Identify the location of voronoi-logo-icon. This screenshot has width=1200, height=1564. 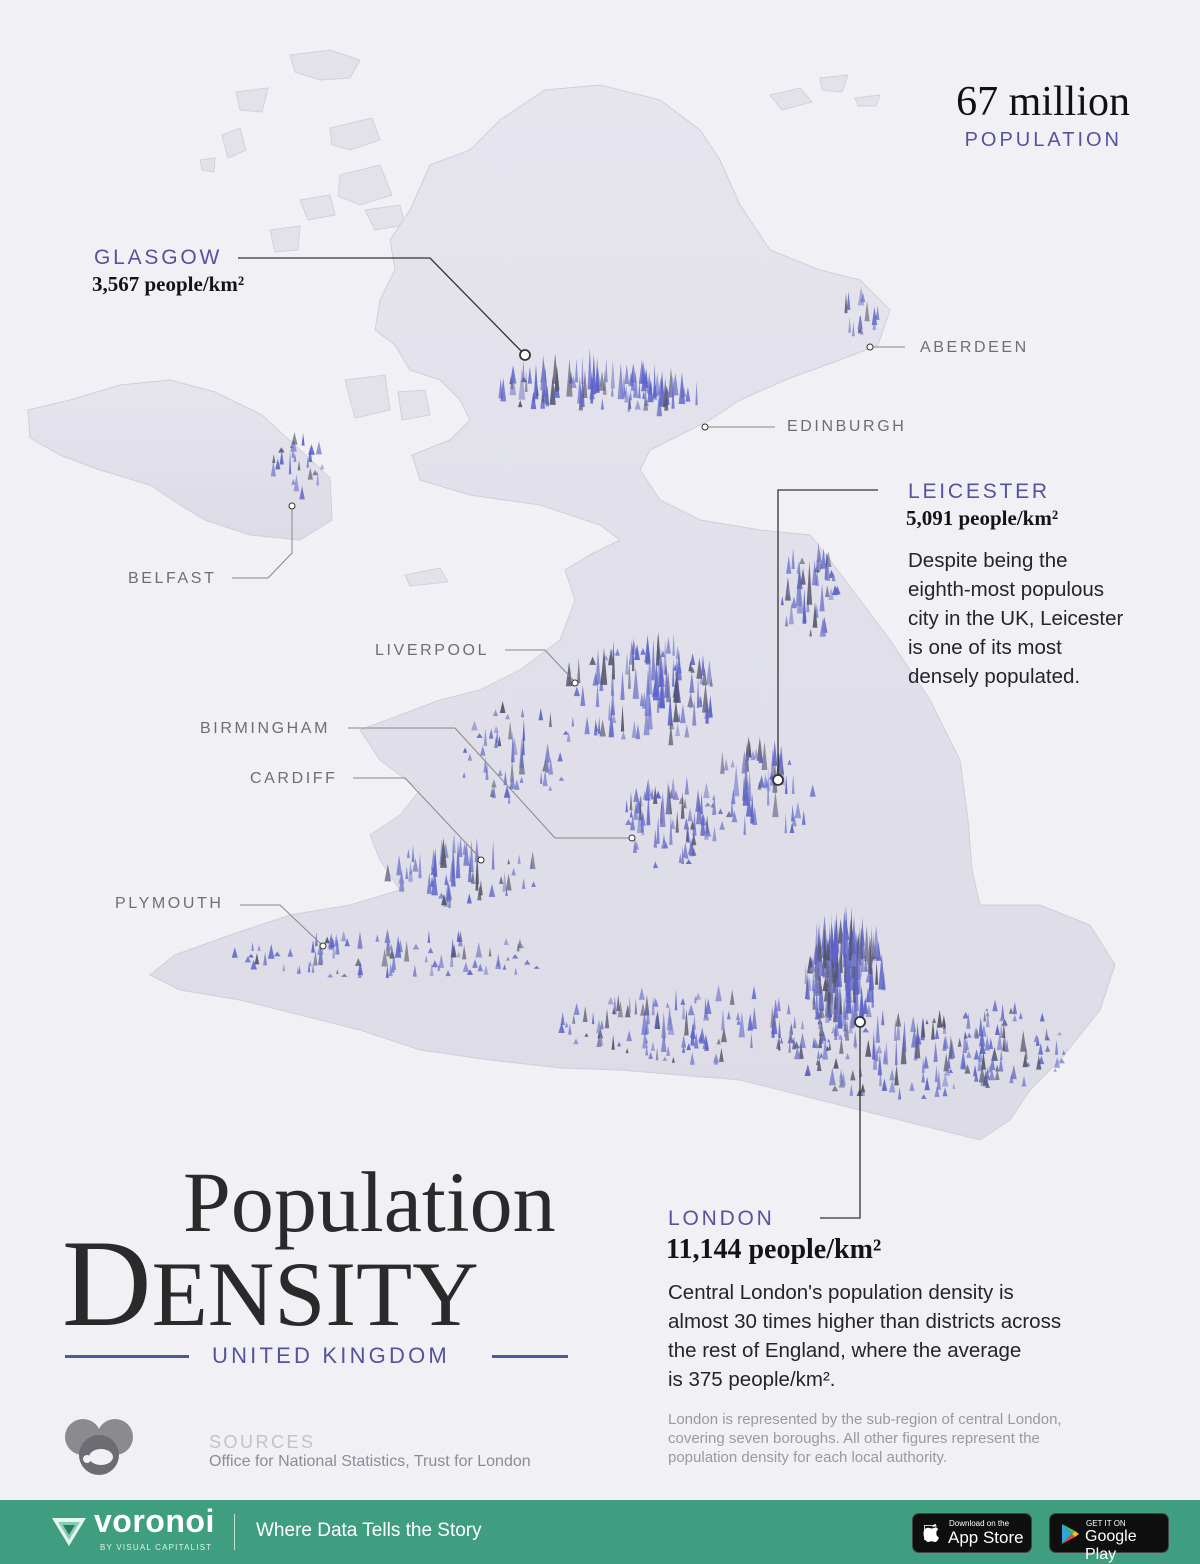
(69, 1531).